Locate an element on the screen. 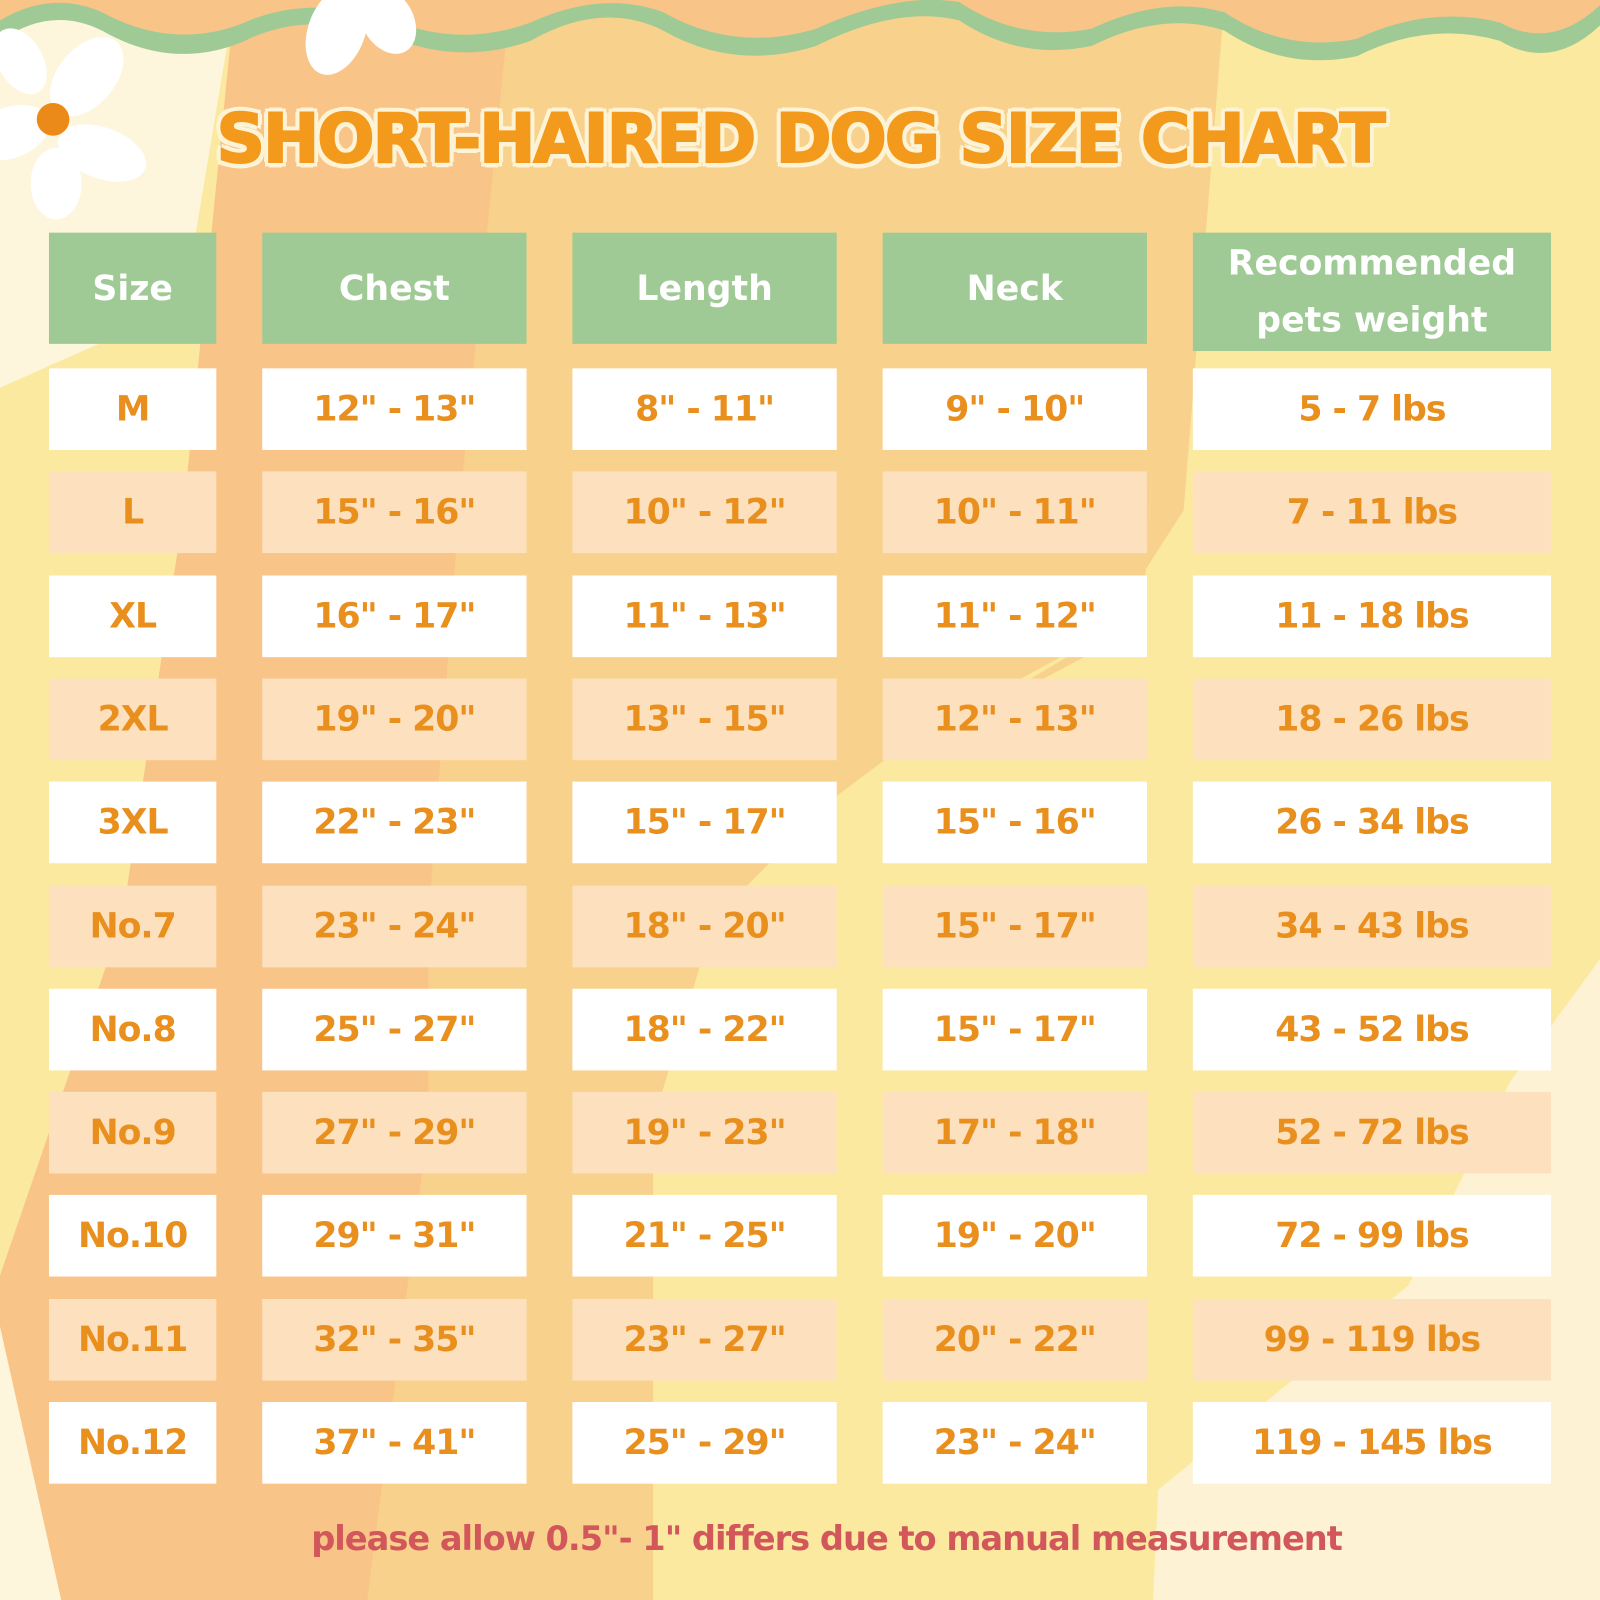 The width and height of the screenshot is (1600, 1600). cell-size: No.10 is located at coordinates (132, 1235).